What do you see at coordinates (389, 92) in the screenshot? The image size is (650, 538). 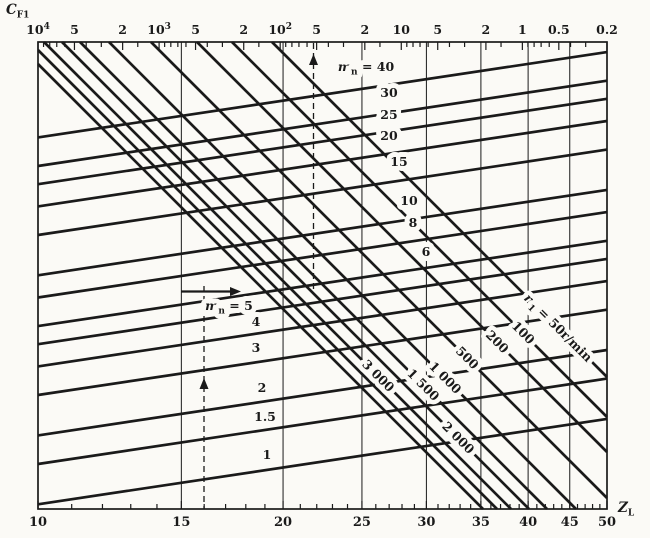 I see `m-line-label: 30` at bounding box center [389, 92].